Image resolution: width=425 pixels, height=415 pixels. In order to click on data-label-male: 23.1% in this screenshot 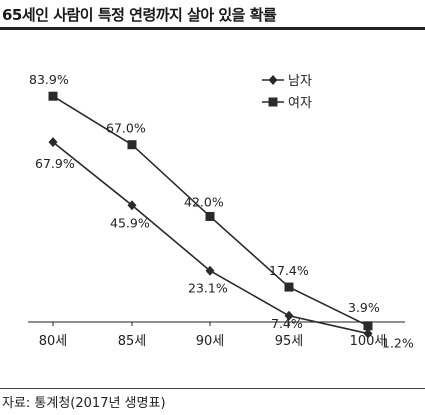, I will do `click(208, 288)`.